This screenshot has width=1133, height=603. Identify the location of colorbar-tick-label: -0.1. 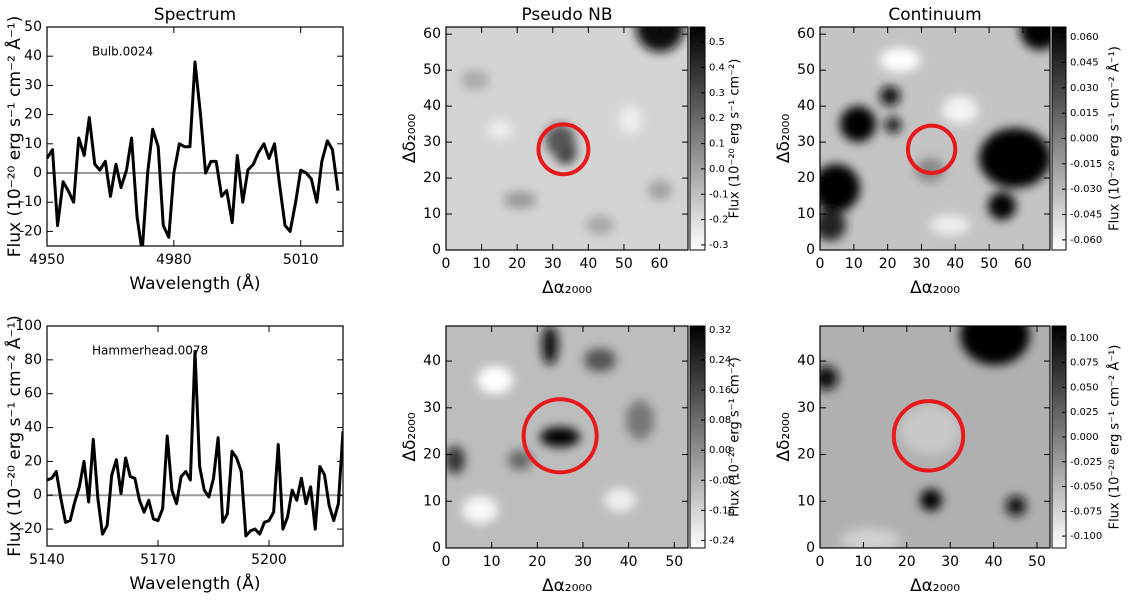
(719, 194).